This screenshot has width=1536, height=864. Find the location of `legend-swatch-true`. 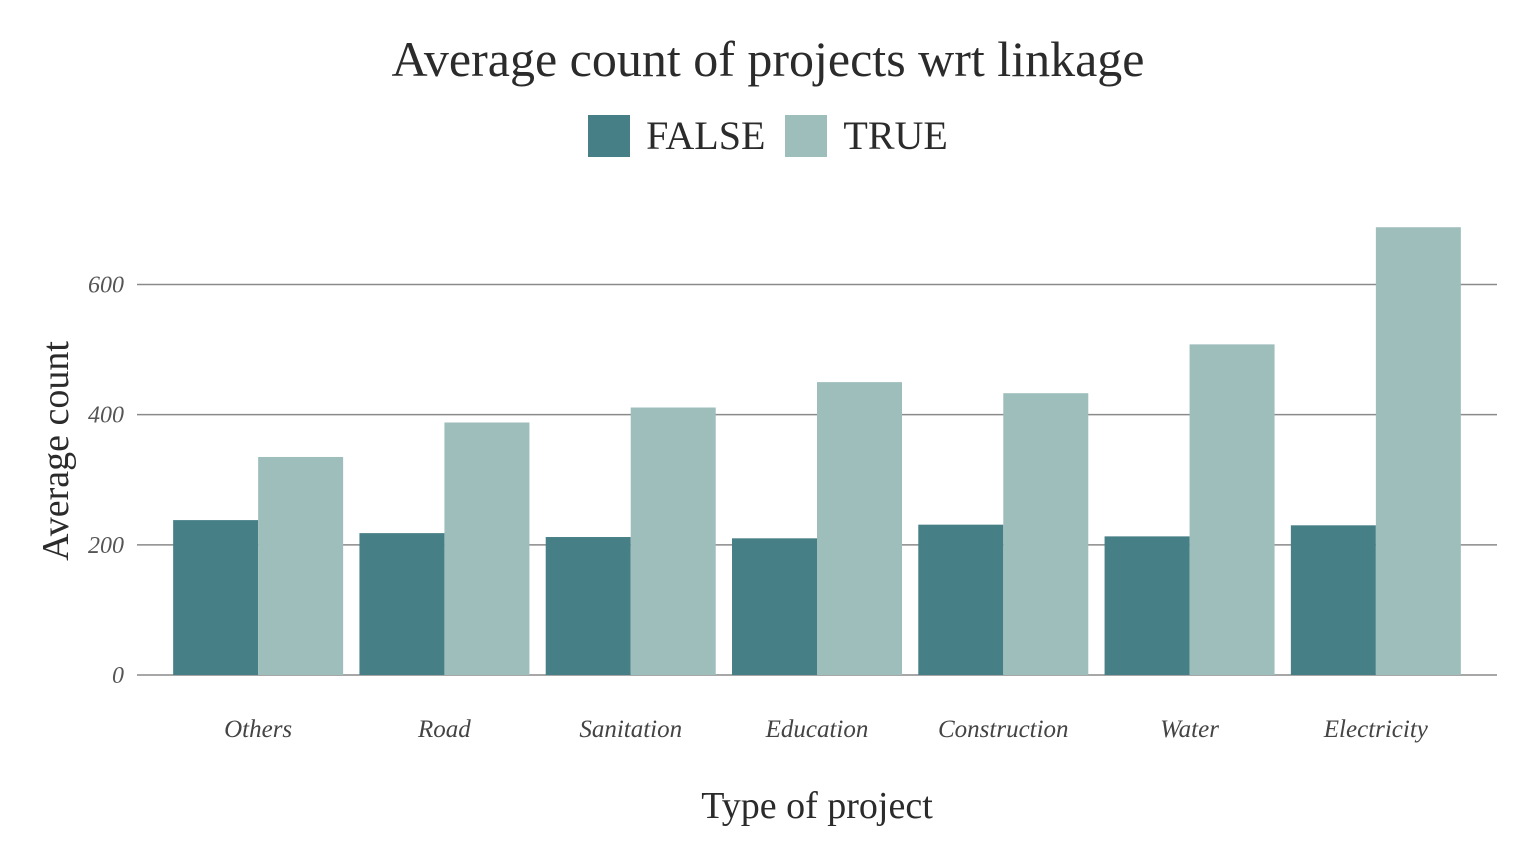

legend-swatch-true is located at coordinates (806, 135).